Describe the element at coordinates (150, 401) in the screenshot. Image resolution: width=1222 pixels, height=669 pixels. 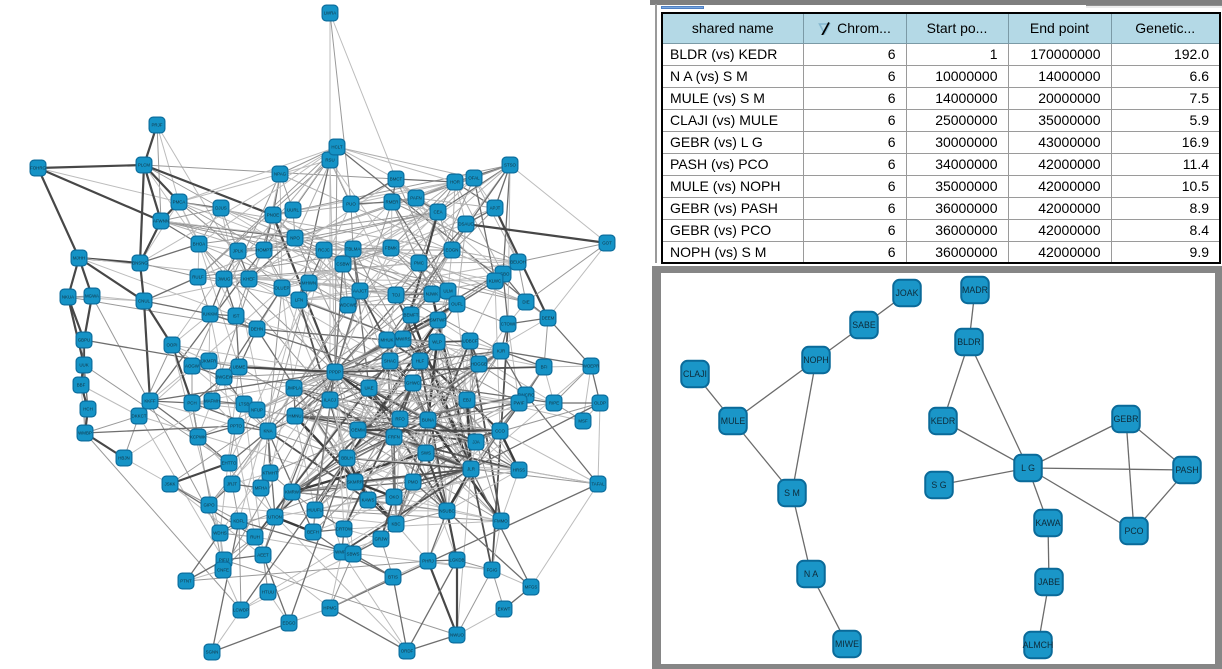
I see `svg-text: KKFF` at that location.